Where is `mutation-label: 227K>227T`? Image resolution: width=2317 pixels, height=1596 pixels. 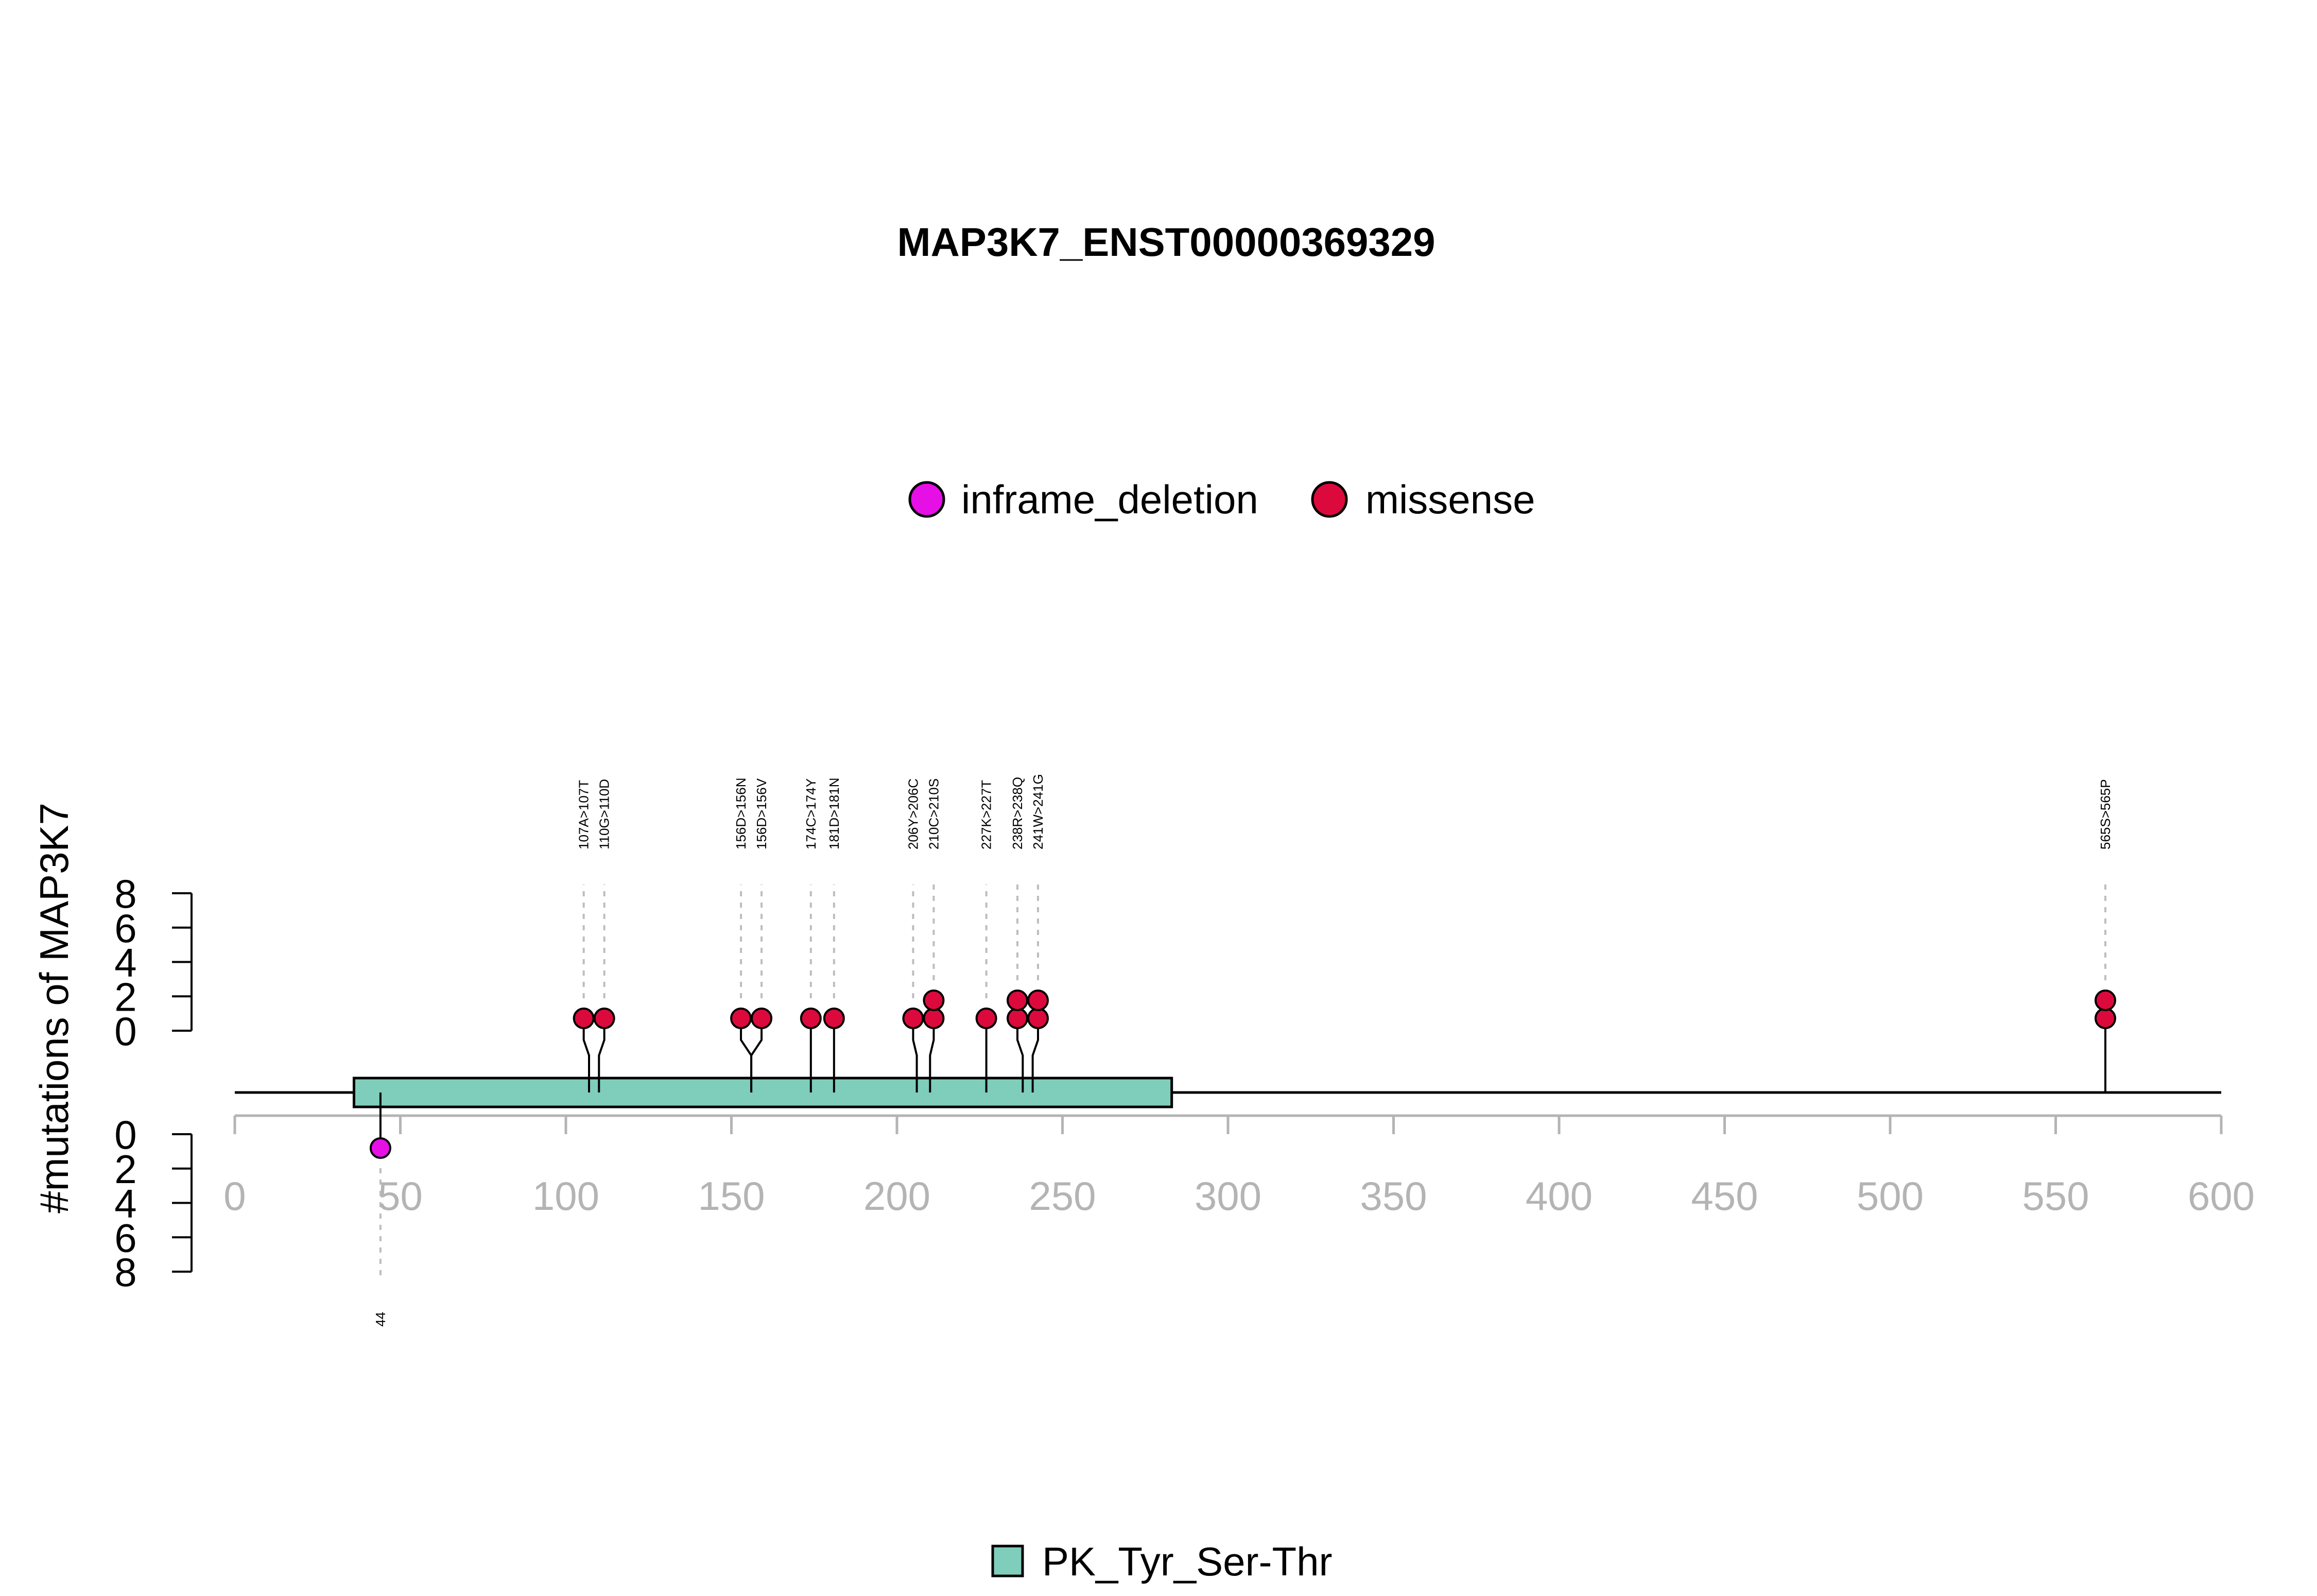 mutation-label: 227K>227T is located at coordinates (986, 815).